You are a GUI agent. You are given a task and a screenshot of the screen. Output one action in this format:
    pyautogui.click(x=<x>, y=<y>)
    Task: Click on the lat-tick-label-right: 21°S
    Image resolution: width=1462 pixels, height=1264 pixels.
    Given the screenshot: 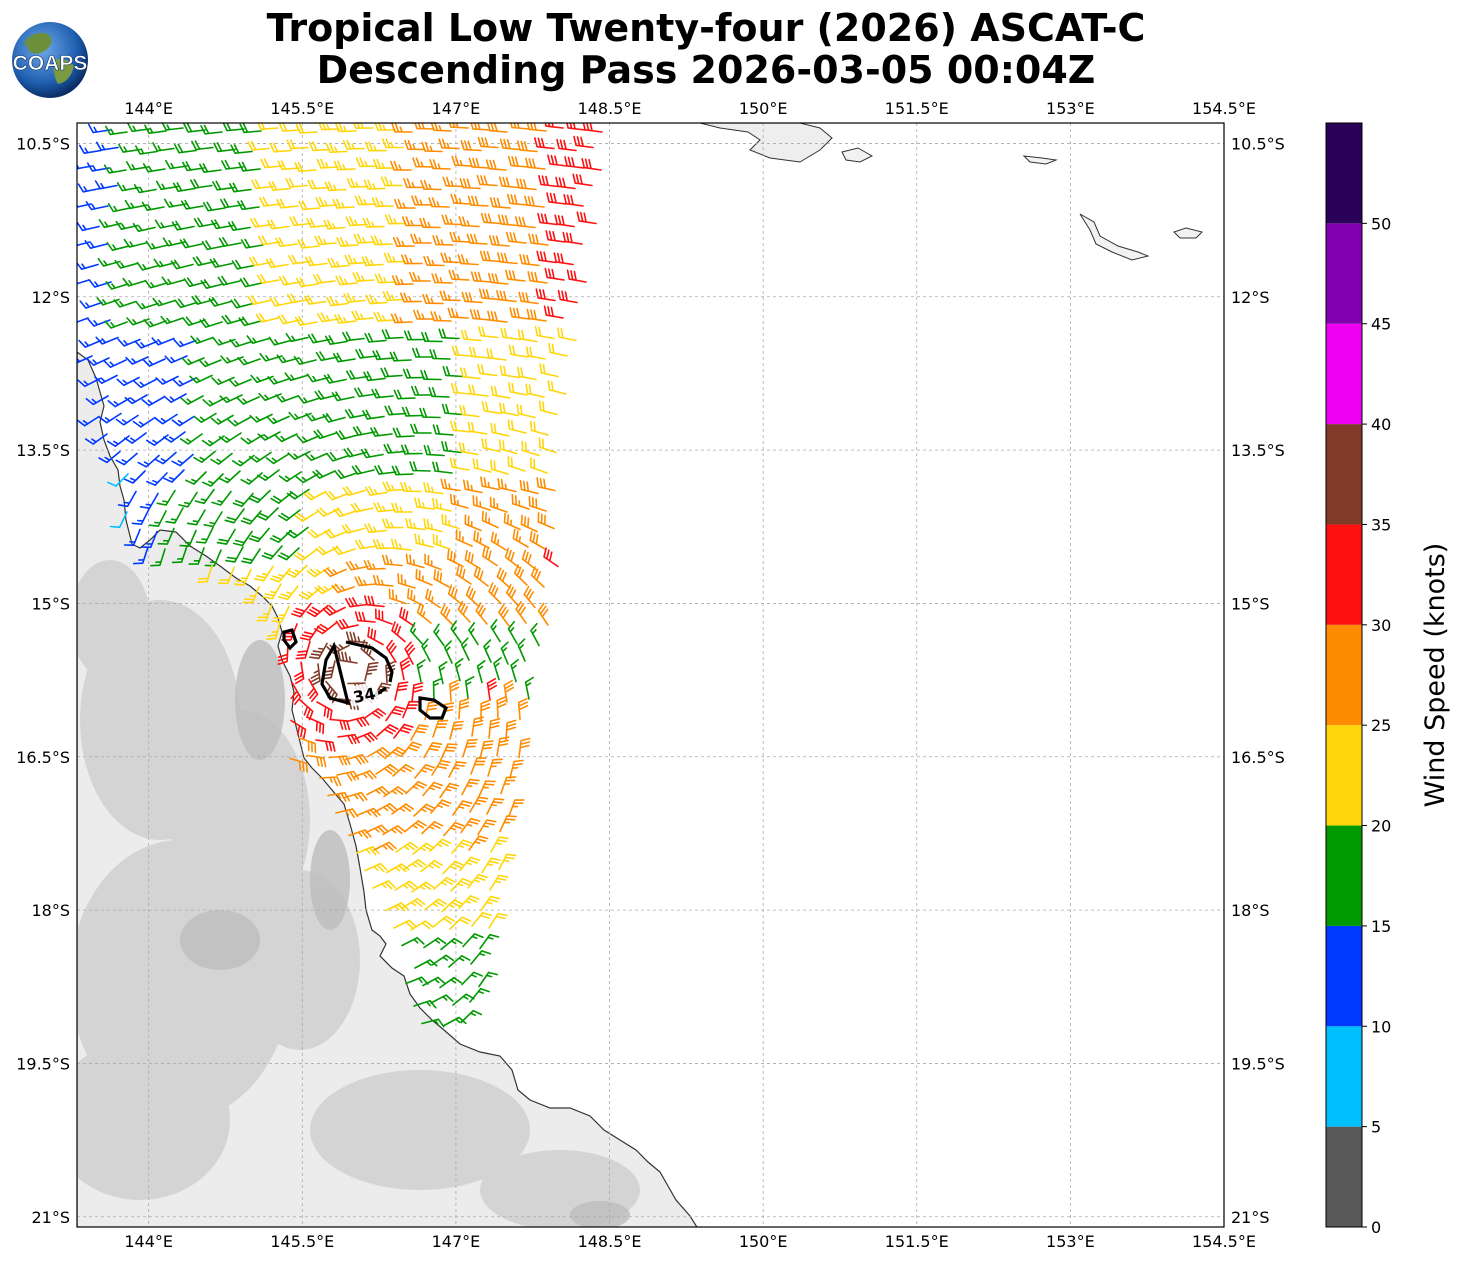 What is the action you would take?
    pyautogui.click(x=1250, y=1217)
    